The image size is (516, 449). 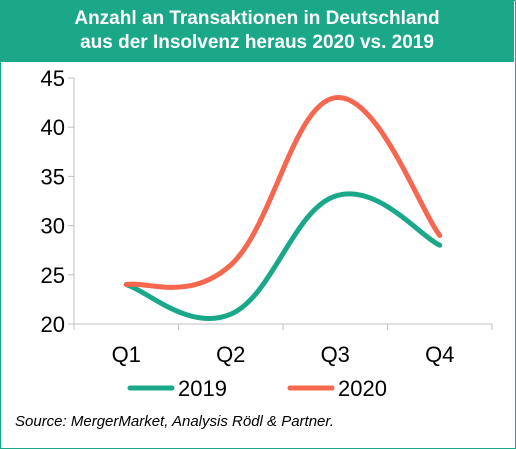 What do you see at coordinates (53, 275) in the screenshot?
I see `y-tick-label: 25` at bounding box center [53, 275].